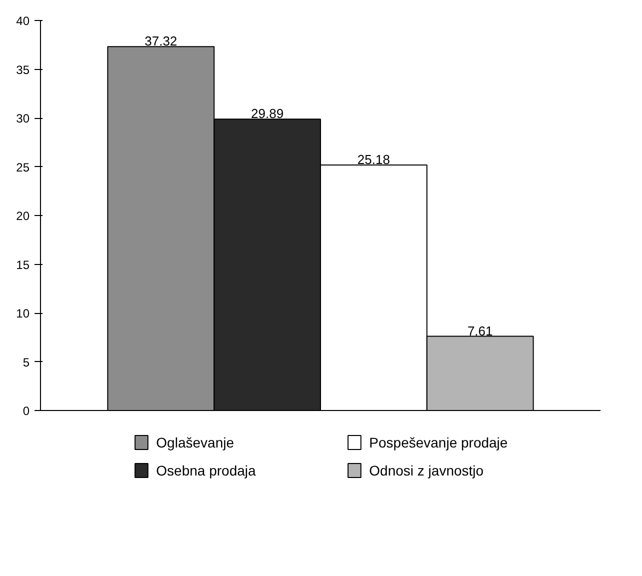 The width and height of the screenshot is (642, 576). What do you see at coordinates (373, 159) in the screenshot?
I see `data-label: 25.18` at bounding box center [373, 159].